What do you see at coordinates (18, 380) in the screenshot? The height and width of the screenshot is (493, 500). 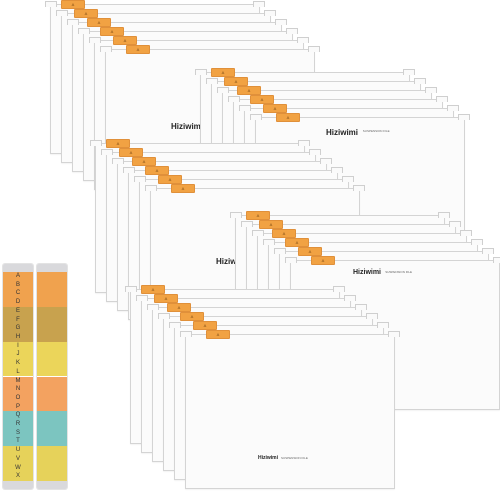 I see `strip-letter: M` at bounding box center [18, 380].